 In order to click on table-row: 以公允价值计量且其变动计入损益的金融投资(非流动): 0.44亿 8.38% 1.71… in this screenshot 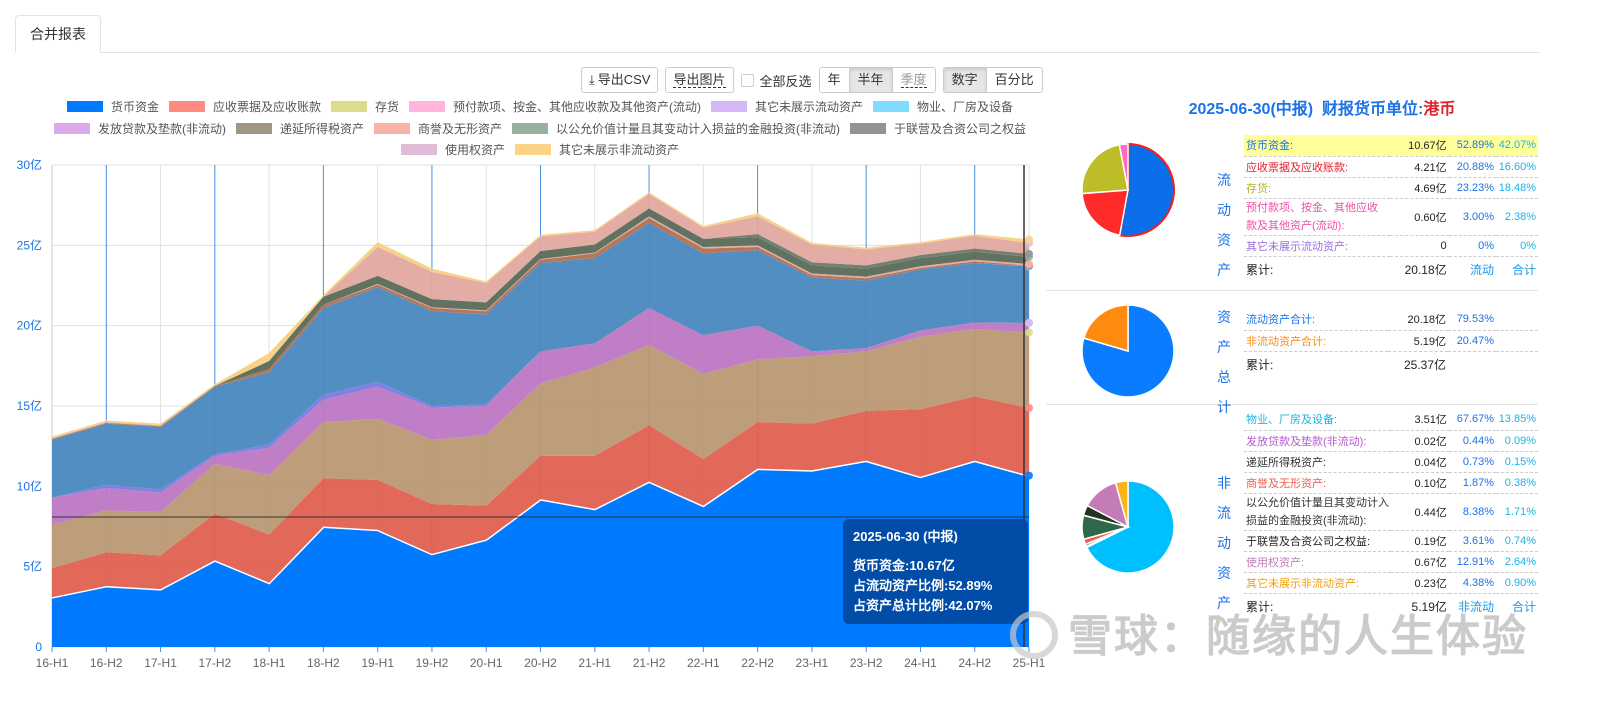, I will do `click(1391, 512)`.